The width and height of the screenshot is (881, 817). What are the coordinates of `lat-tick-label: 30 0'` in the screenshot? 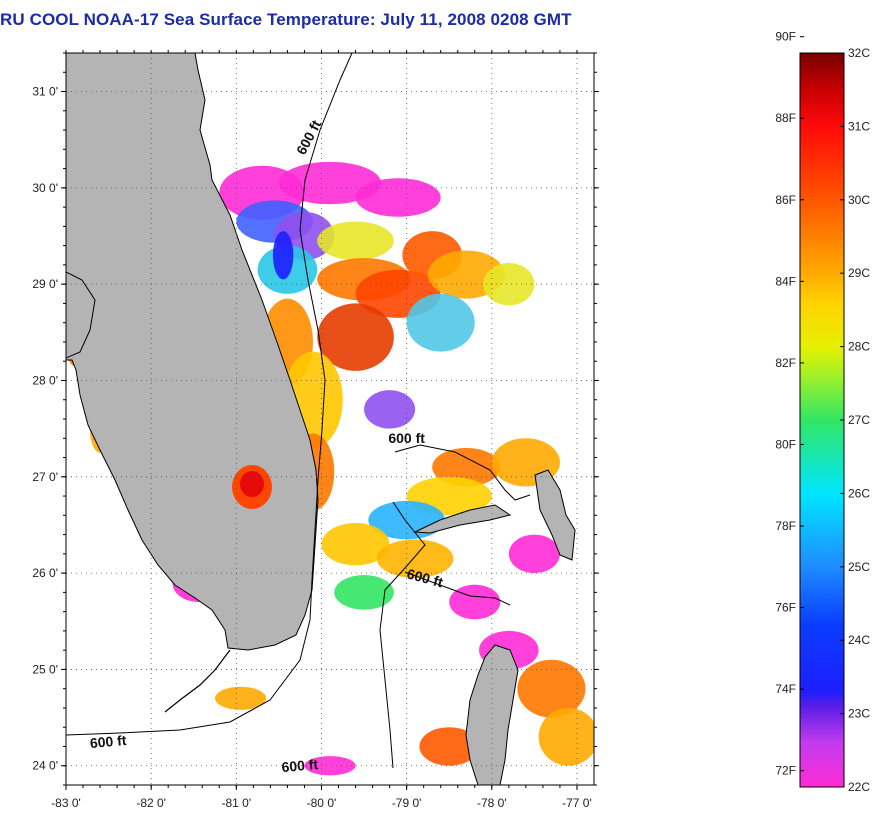 It's located at (45, 188).